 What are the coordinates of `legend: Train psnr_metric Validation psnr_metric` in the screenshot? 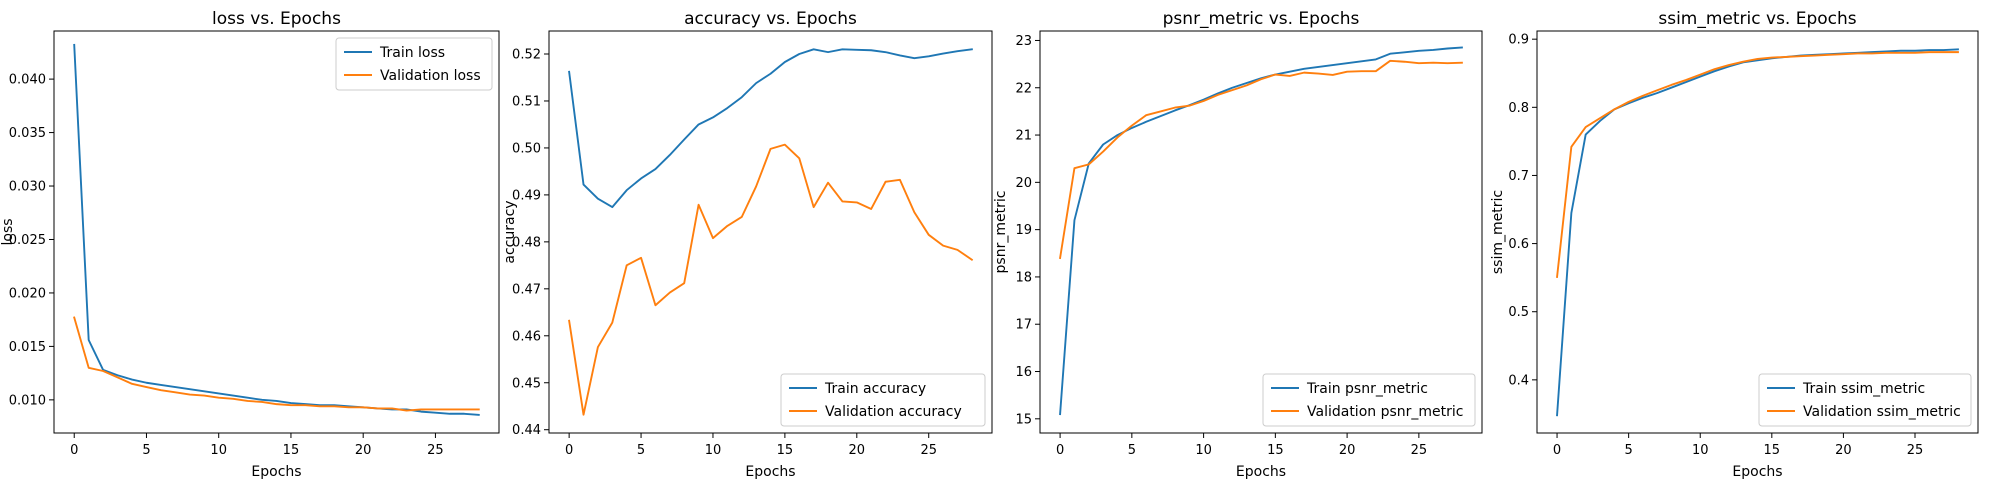 It's located at (1369, 400).